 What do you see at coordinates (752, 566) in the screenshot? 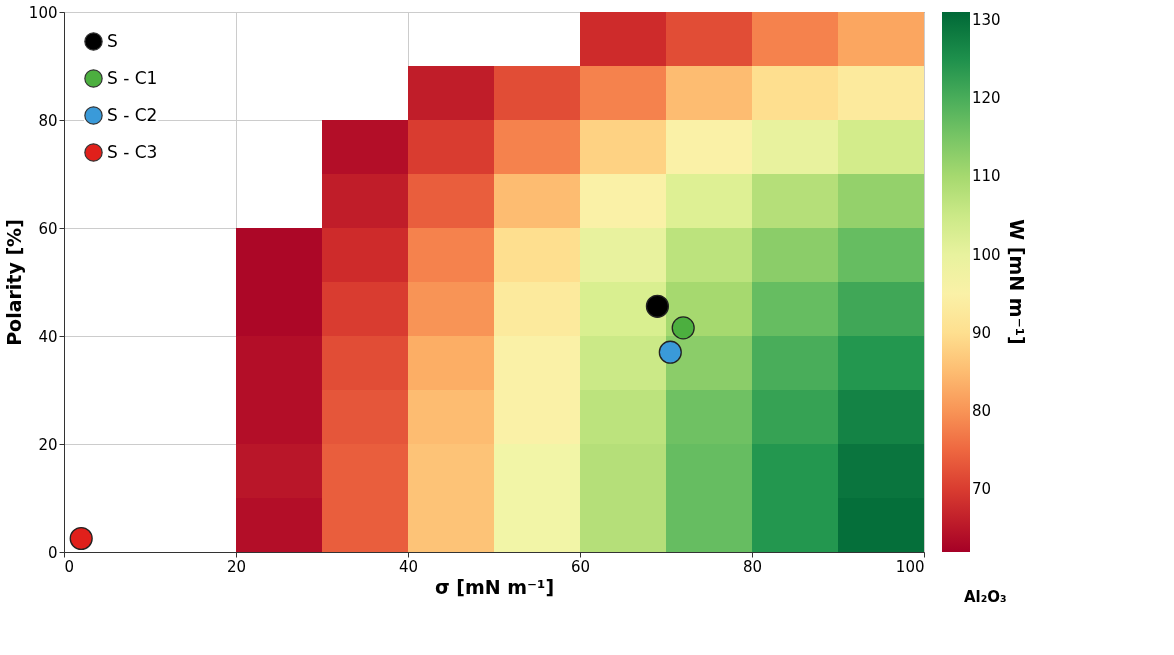
I see `x-tick-label: 80` at bounding box center [752, 566].